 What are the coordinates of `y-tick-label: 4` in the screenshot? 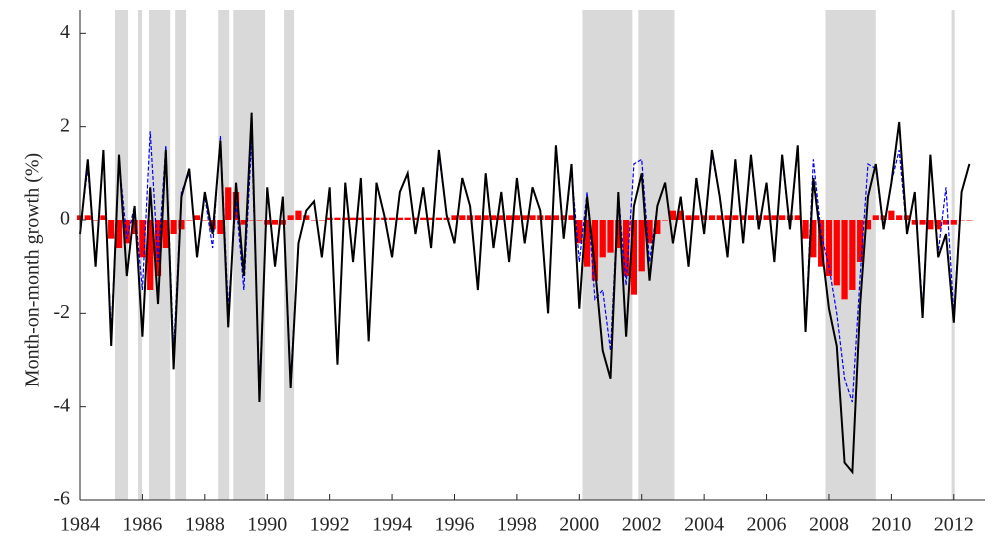 It's located at (65, 32).